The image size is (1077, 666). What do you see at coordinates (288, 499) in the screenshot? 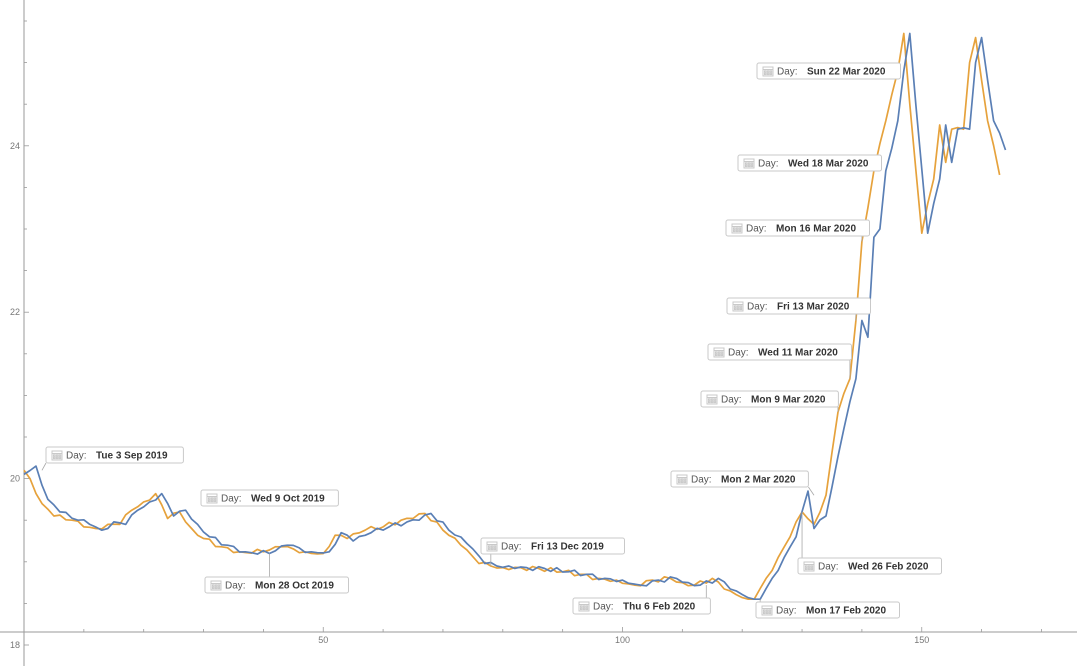
I see `callout-date: Wed 9 Oct 2019` at bounding box center [288, 499].